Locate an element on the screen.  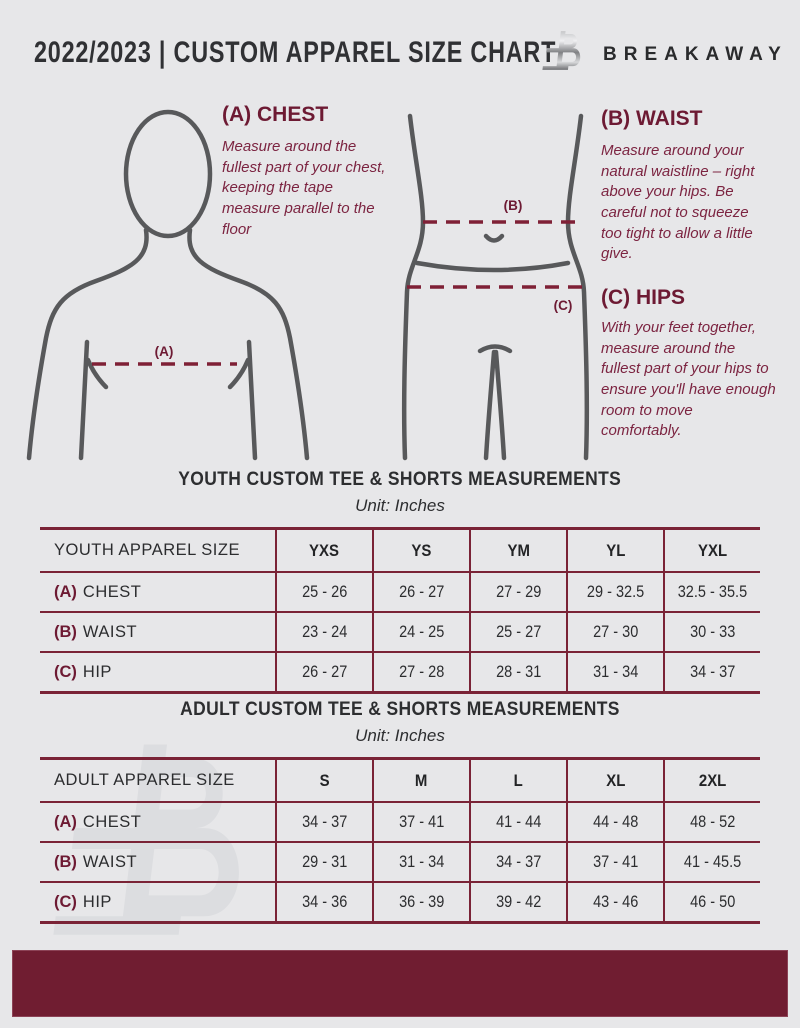
table-cell: 44 - 48 is located at coordinates (614, 822).